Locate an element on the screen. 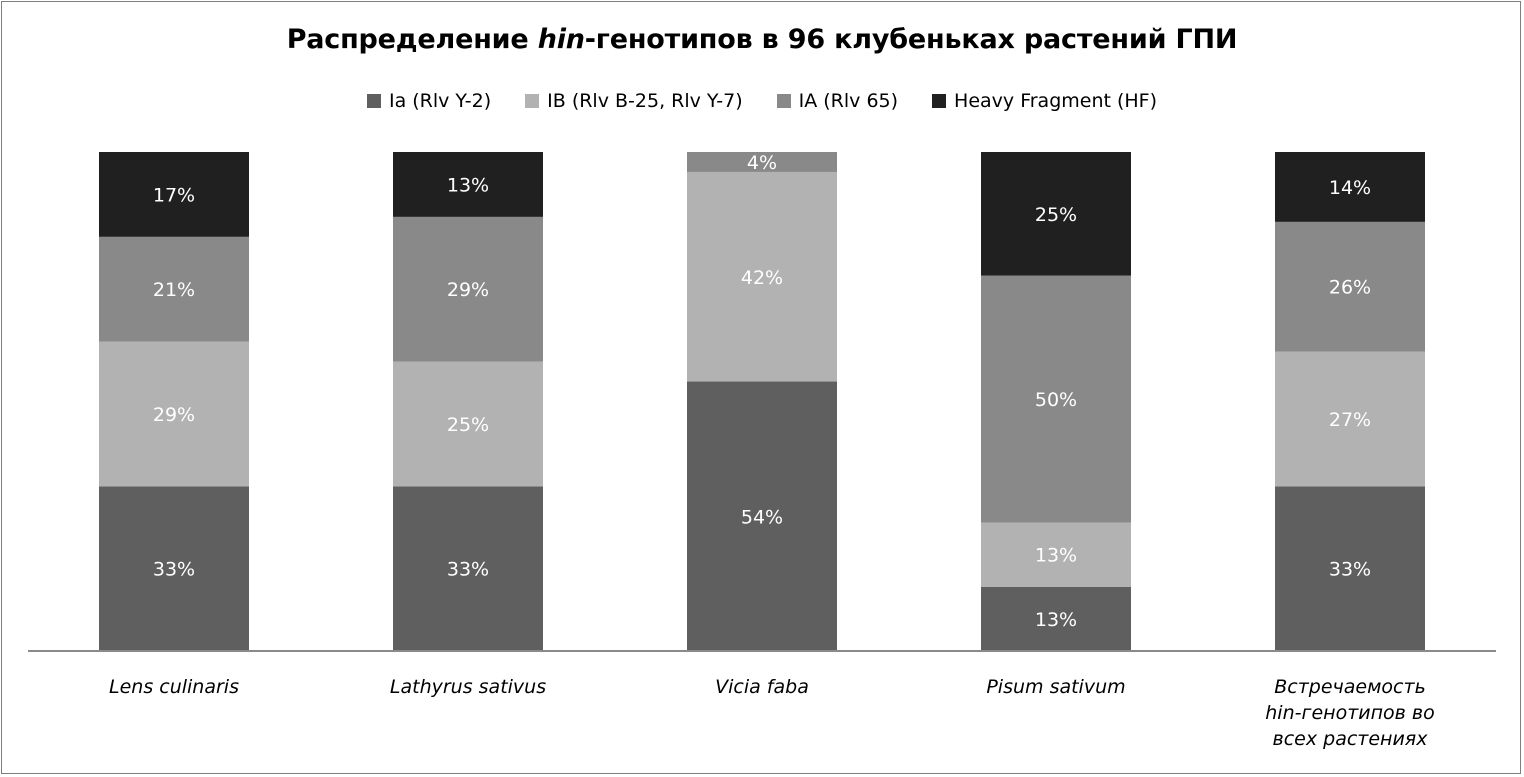  bar-group: 13% 13% 50% 25% is located at coordinates (1056, 401).